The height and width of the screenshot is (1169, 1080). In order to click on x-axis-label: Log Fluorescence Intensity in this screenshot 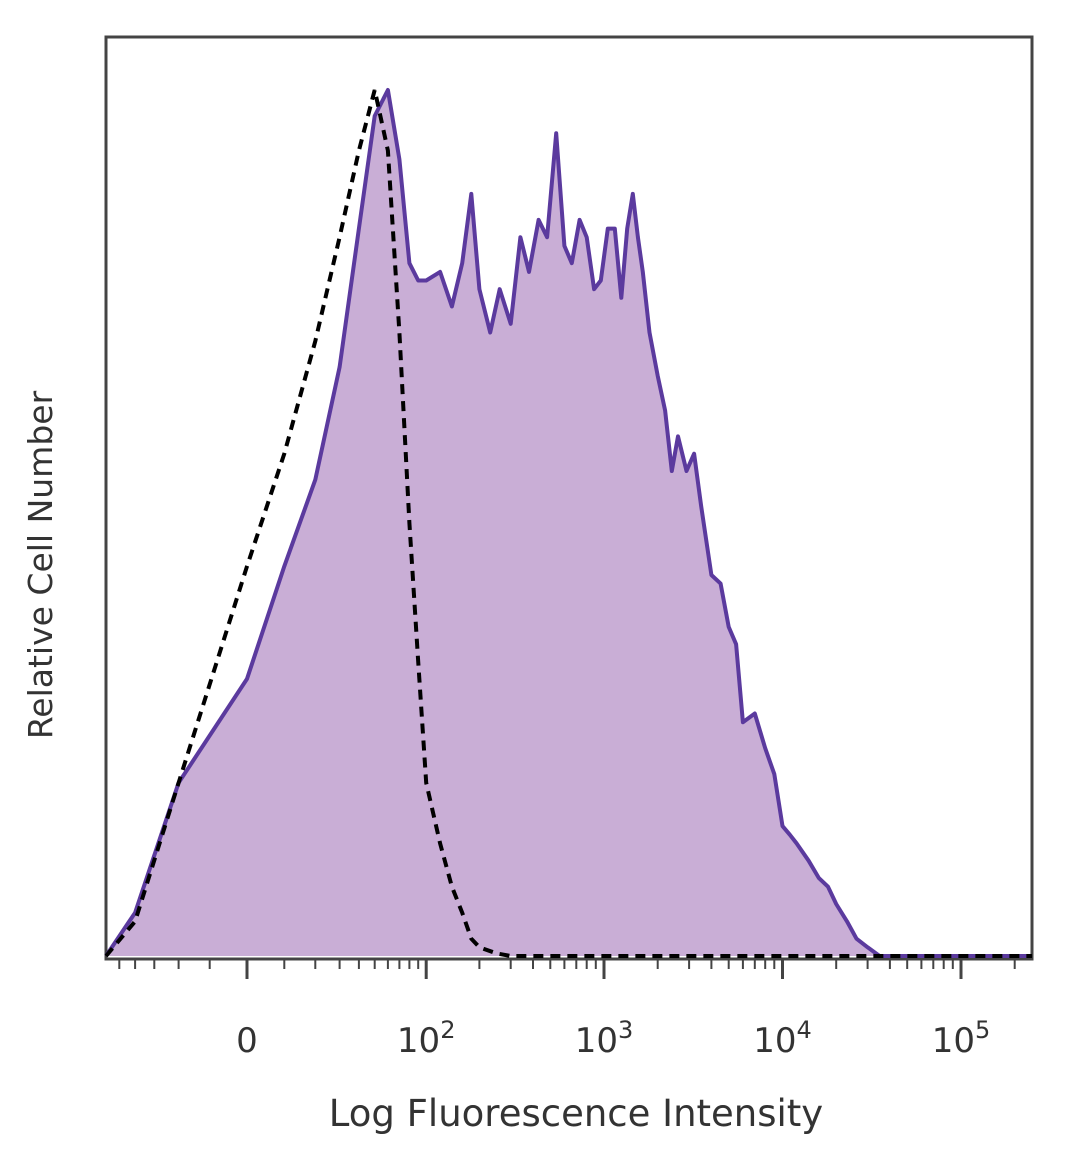, I will do `click(576, 1113)`.